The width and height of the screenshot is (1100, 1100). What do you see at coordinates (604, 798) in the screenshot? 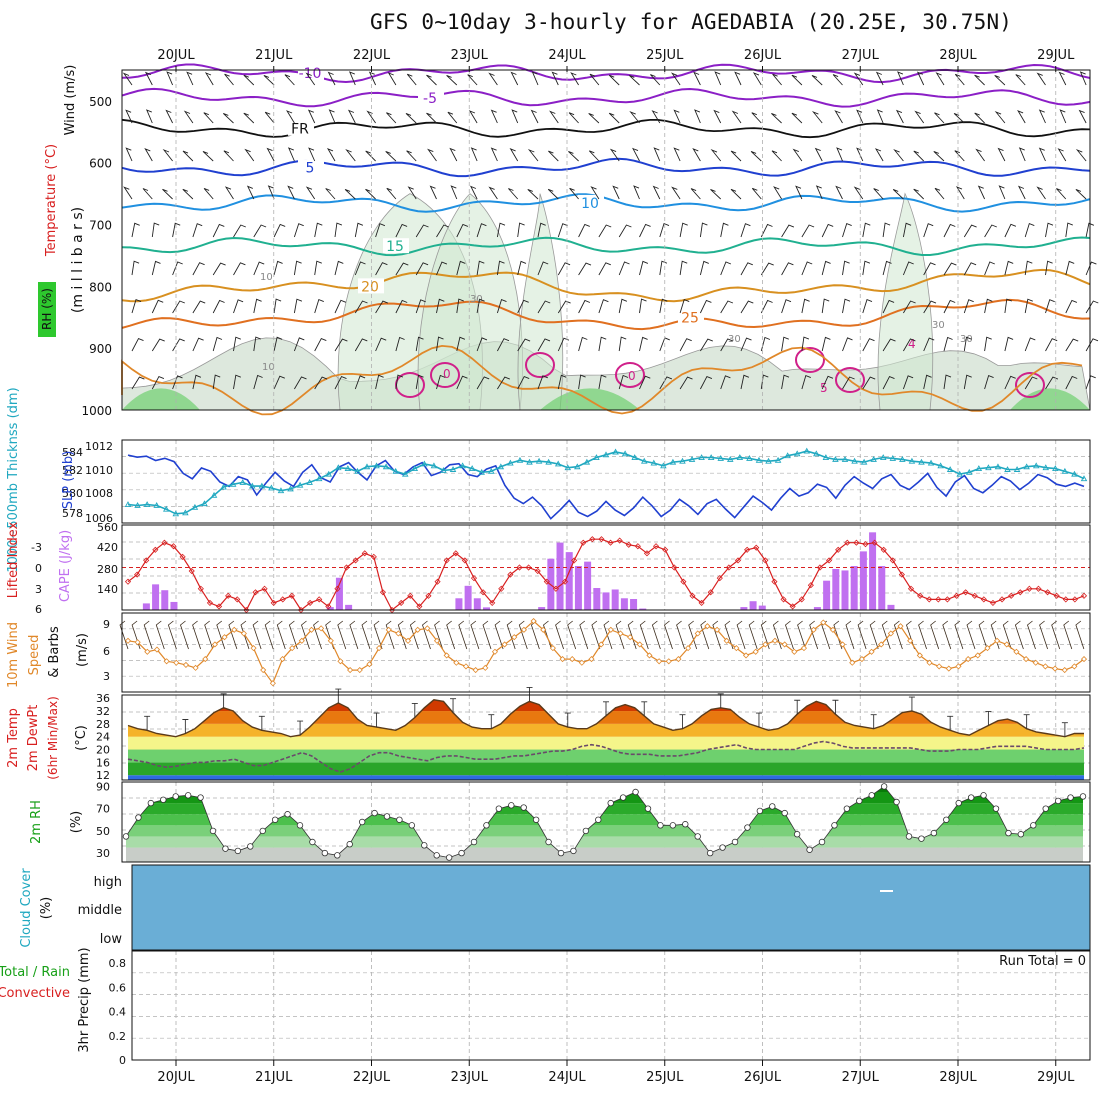
I see `rh-band` at bounding box center [604, 798].